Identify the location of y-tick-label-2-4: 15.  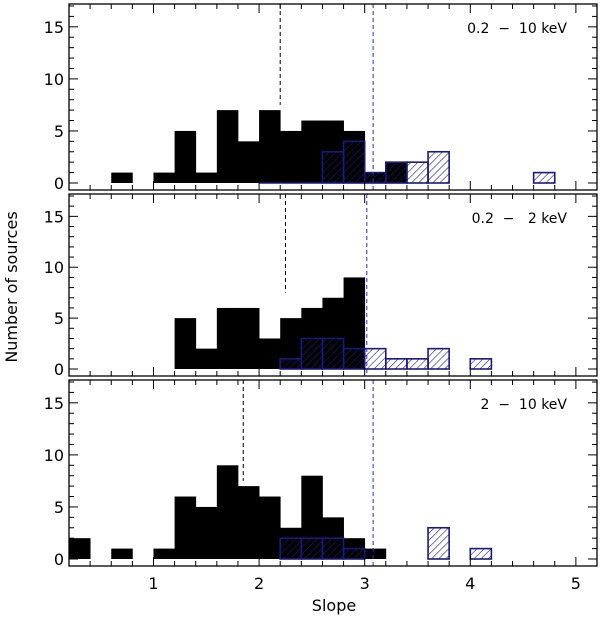
(54, 216).